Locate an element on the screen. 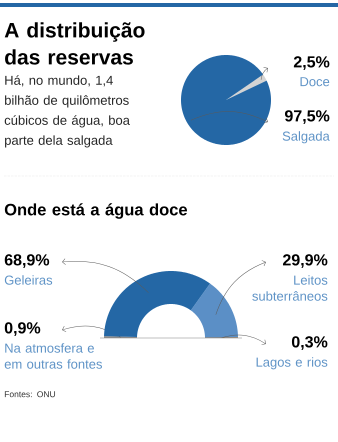 This screenshot has width=338, height=442. text: Há, no mundo, 1,4 bilhão de quilômetros cúbicos de água, boa parte dela salgada is located at coordinates (67, 111).